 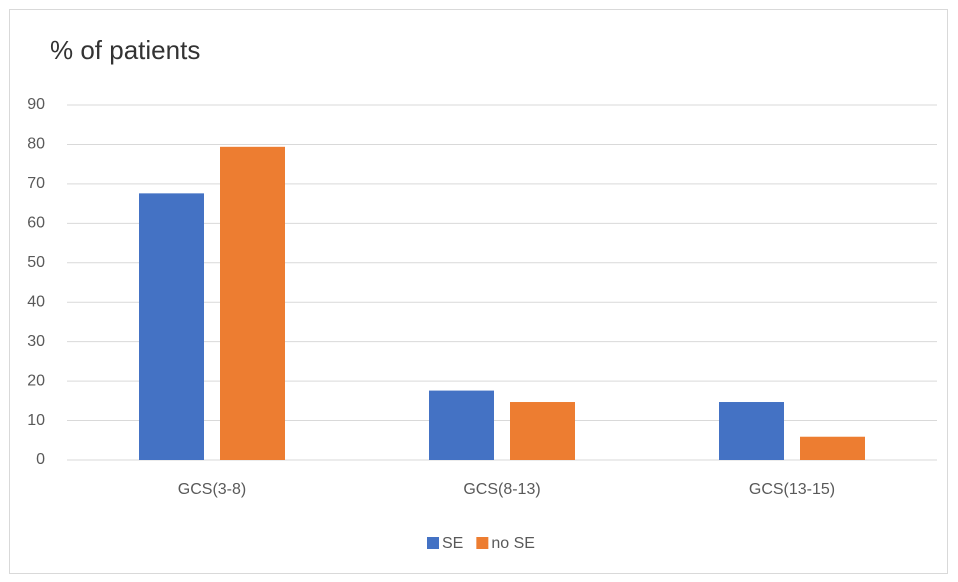 What do you see at coordinates (212, 489) in the screenshot?
I see `x-tick-label: GCS(3-8)` at bounding box center [212, 489].